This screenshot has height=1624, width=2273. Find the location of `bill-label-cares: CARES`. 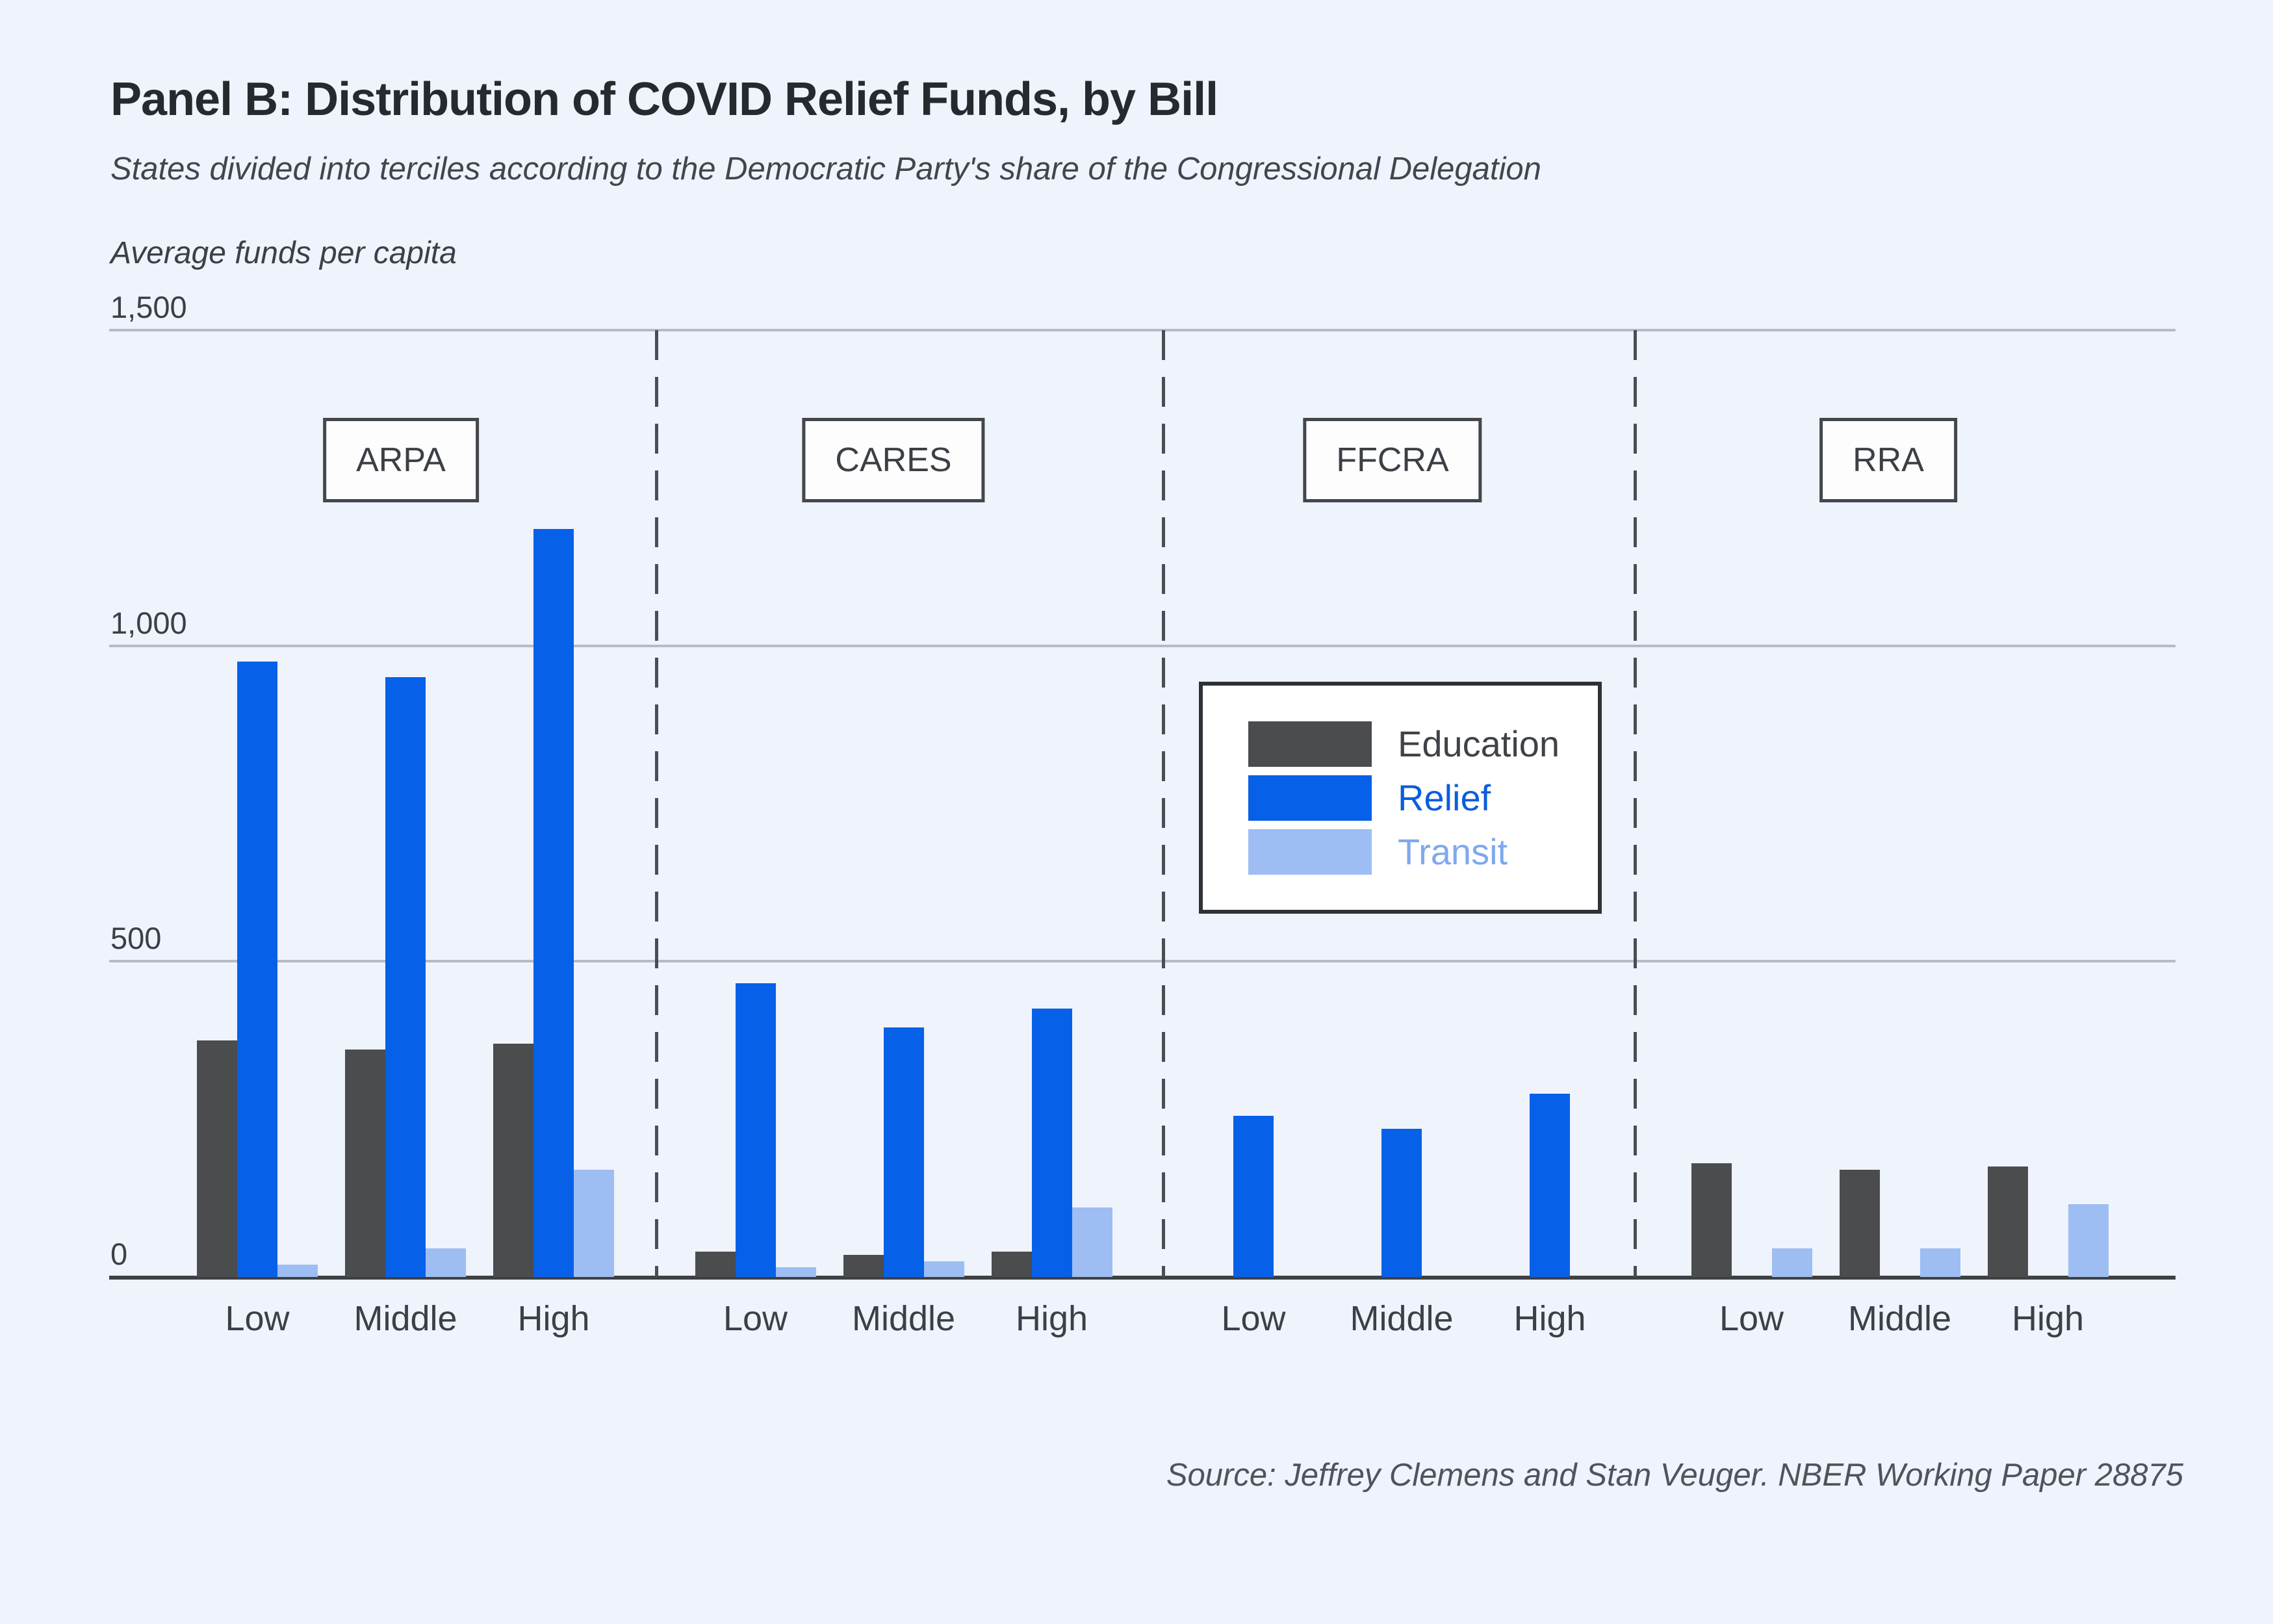

bill-label-cares: CARES is located at coordinates (893, 460).